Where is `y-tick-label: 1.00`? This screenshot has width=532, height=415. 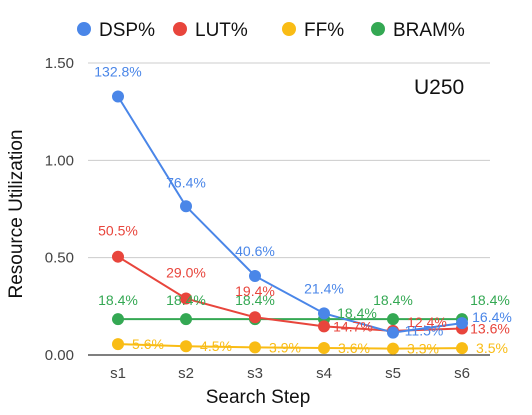 y-tick-label: 1.00 is located at coordinates (59, 160).